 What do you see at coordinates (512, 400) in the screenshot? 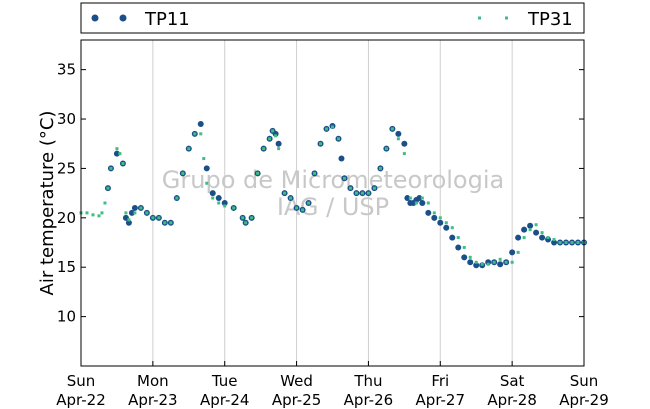
I see `x-tick-label-date: Apr-28` at bounding box center [512, 400].